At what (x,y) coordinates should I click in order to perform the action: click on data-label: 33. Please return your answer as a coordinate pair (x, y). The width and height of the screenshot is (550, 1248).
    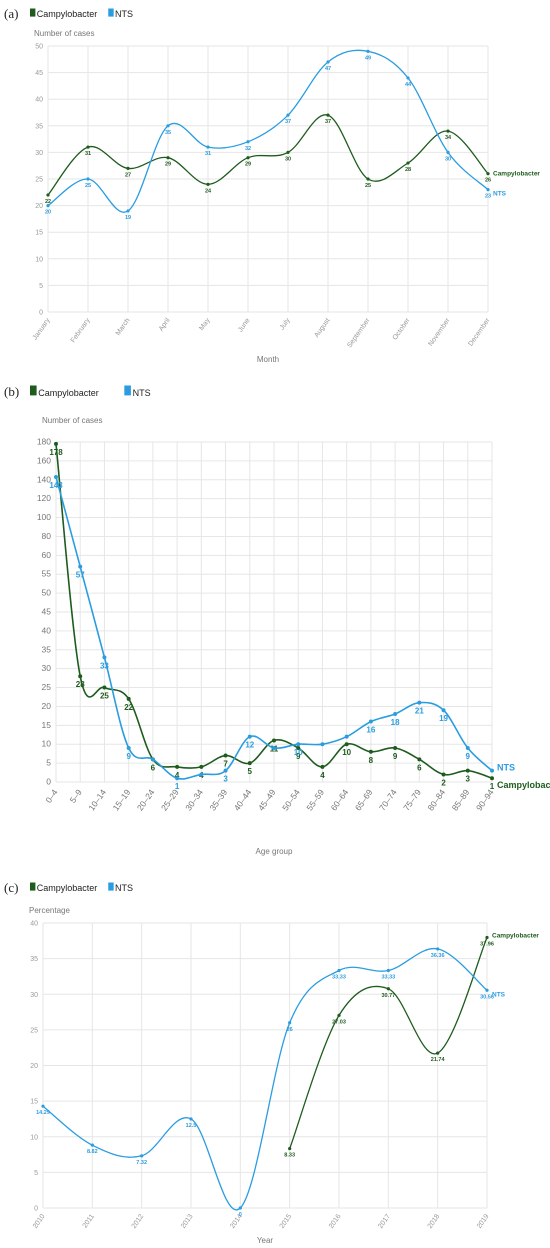
    Looking at the image, I should click on (104, 665).